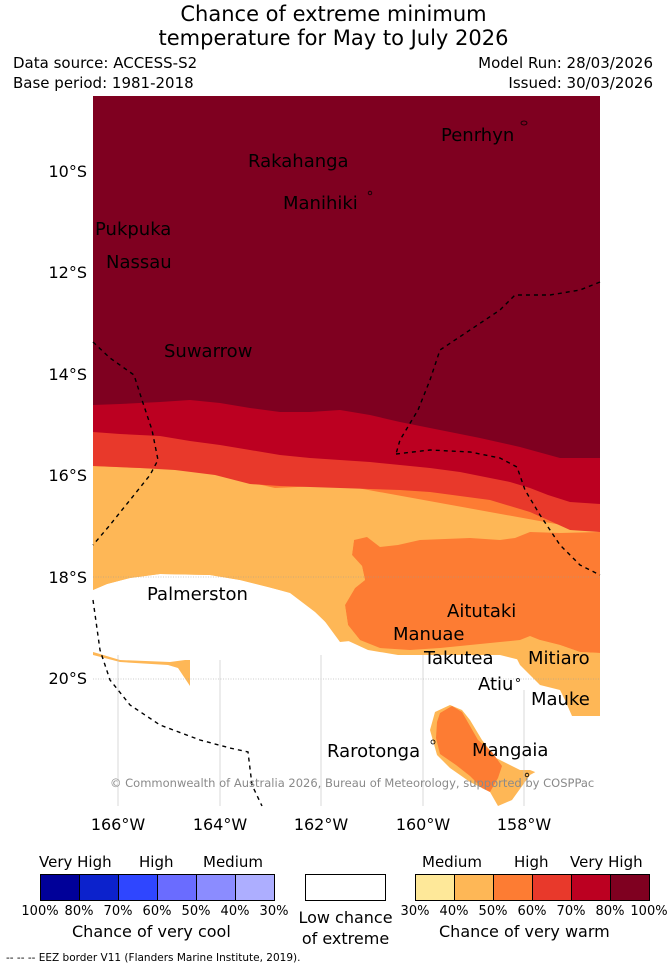 The width and height of the screenshot is (667, 972). What do you see at coordinates (118, 911) in the screenshot?
I see `cool-tick-label: 70%` at bounding box center [118, 911].